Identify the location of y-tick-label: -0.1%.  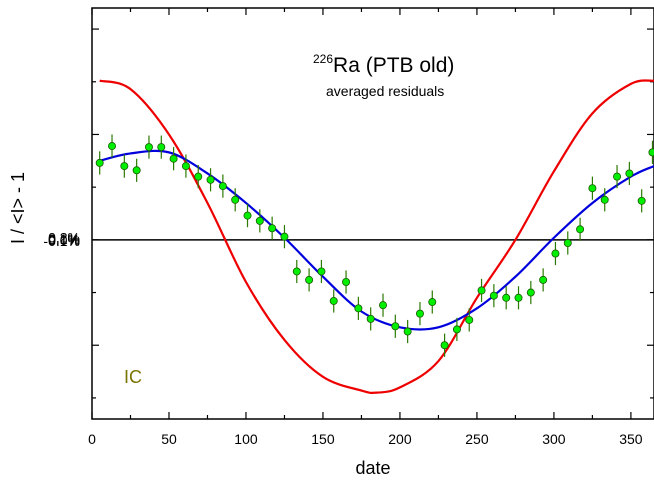
(61, 241).